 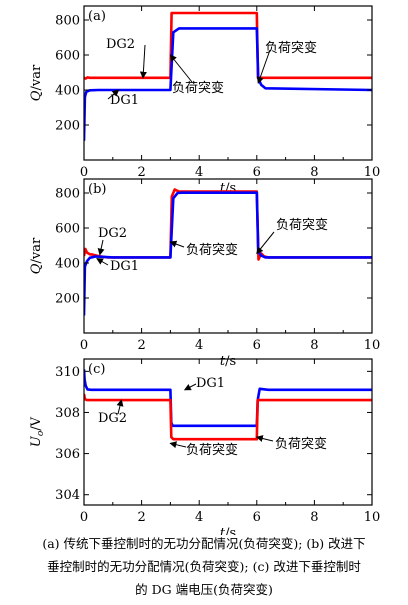 What do you see at coordinates (96, 369) in the screenshot?
I see `panel-label: (c)` at bounding box center [96, 369].